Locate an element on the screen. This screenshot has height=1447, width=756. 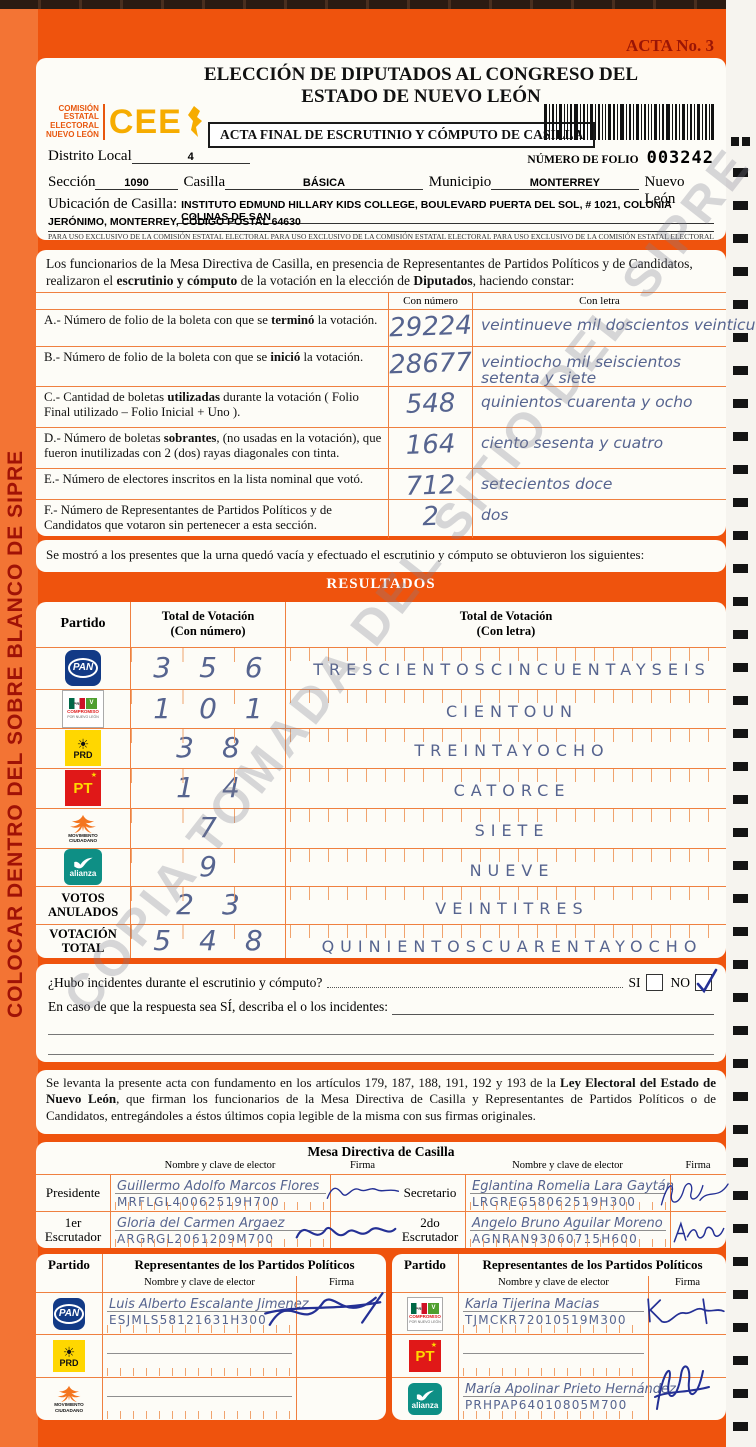
cee-logo-divider is located at coordinates (103, 122).